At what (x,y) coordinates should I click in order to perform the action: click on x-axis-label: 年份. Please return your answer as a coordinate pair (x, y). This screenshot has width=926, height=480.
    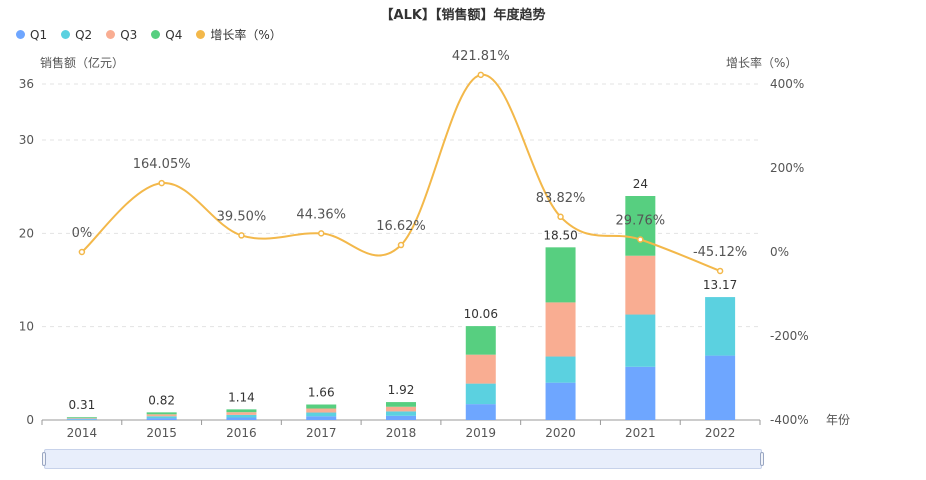
    Looking at the image, I should click on (838, 420).